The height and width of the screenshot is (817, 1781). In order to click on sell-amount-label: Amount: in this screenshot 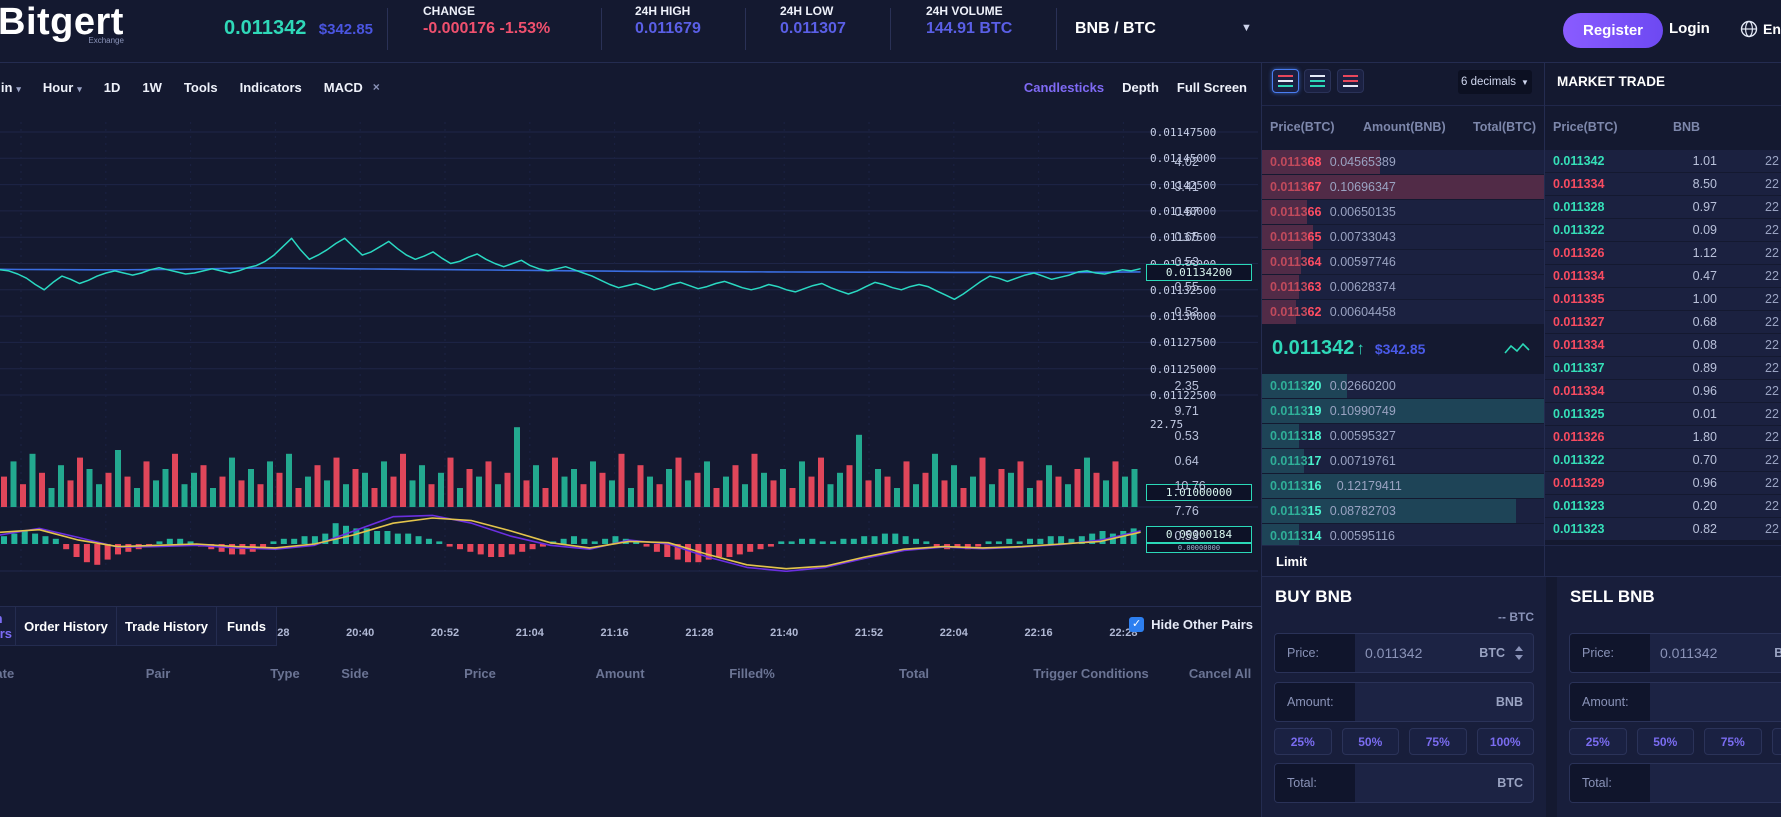, I will do `click(1610, 702)`.